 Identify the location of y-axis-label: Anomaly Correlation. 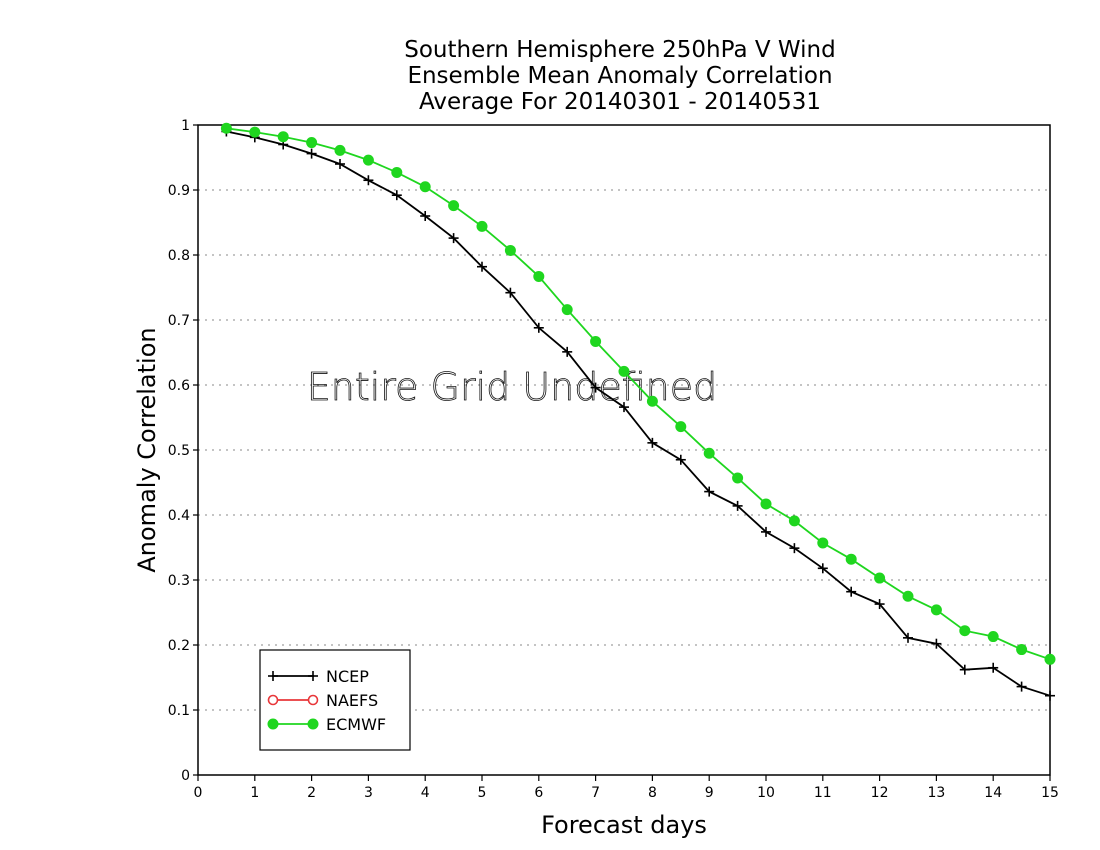
(147, 449).